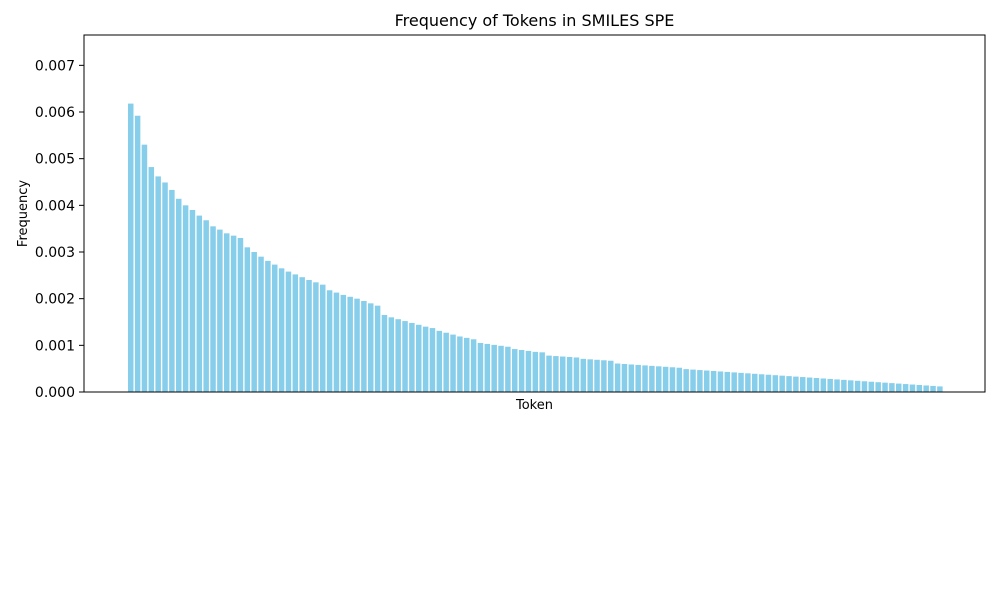  Describe the element at coordinates (55, 160) in the screenshot. I see `y-tick-label: 0.005` at that location.